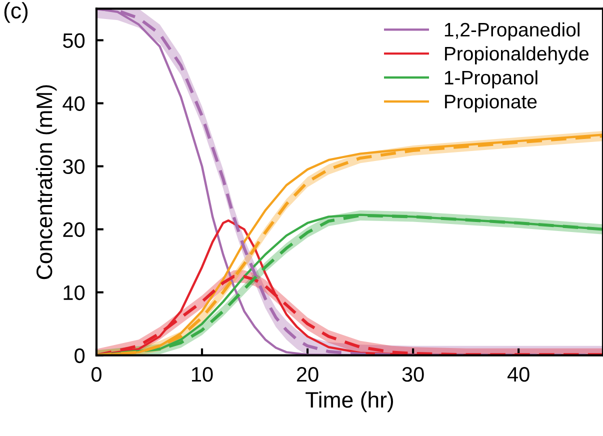  What do you see at coordinates (16, 12) in the screenshot?
I see `text: (c)` at bounding box center [16, 12].